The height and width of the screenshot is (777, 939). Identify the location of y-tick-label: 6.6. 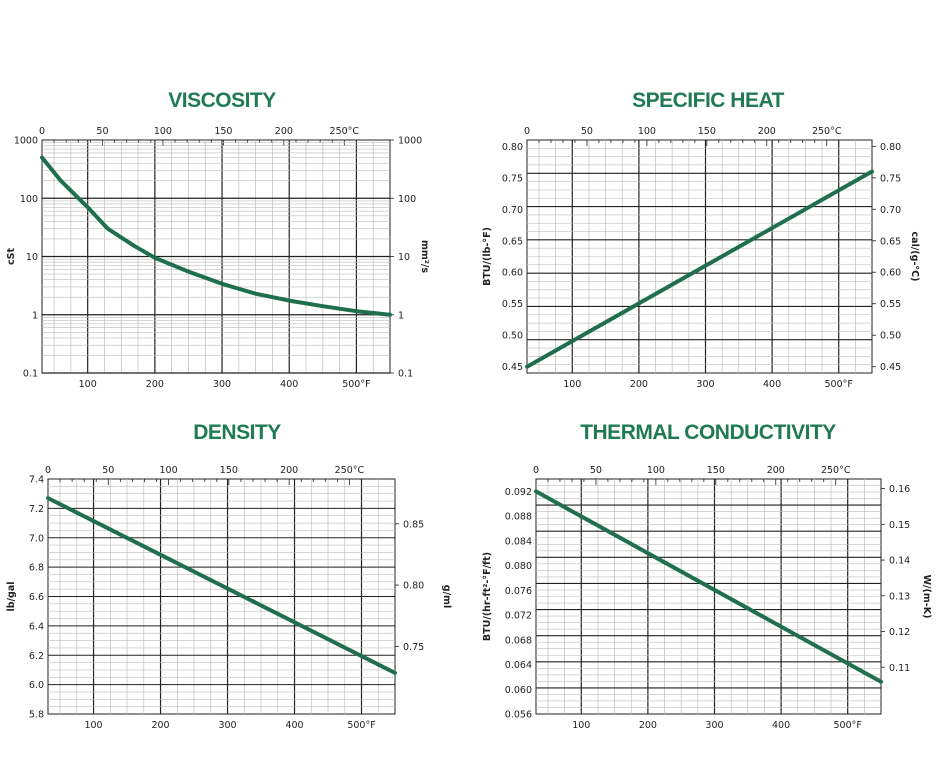
(36, 597).